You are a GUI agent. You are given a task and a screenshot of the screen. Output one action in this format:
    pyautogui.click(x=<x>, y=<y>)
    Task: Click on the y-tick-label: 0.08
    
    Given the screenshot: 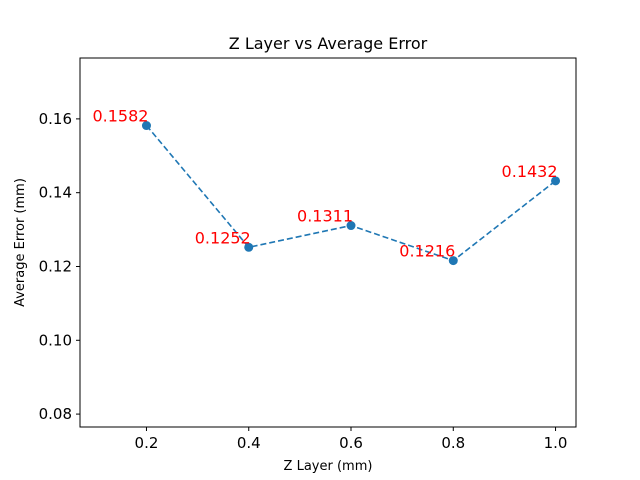 What is the action you would take?
    pyautogui.click(x=55, y=414)
    